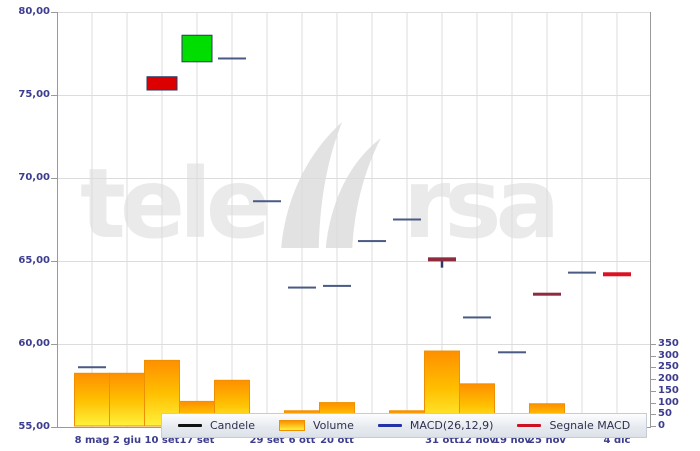  Describe the element at coordinates (34, 94) in the screenshot. I see `price-axis-label: 75,00` at that location.